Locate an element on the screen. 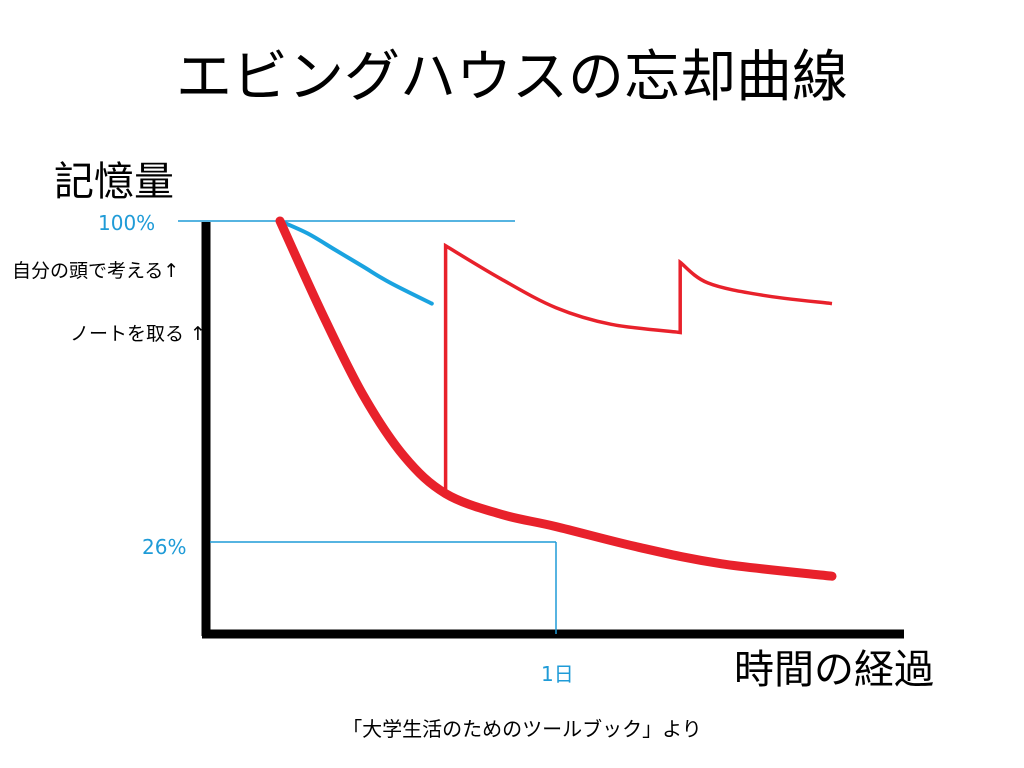 This screenshot has width=1024, height=768. x-axis-label: 時間の経過 is located at coordinates (834, 670).